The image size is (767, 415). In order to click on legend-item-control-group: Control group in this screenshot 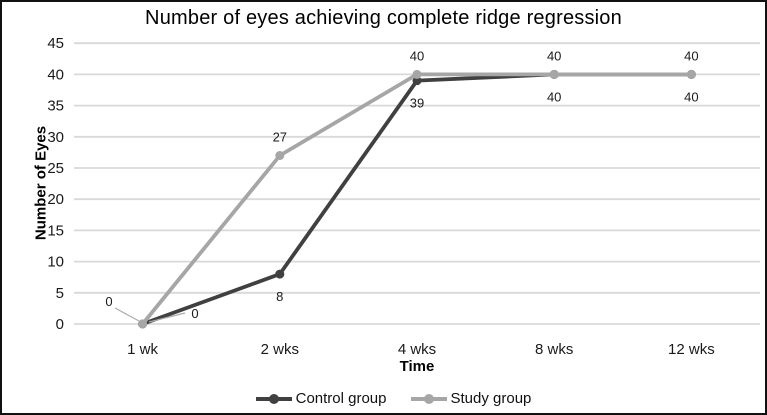, I will do `click(321, 398)`.